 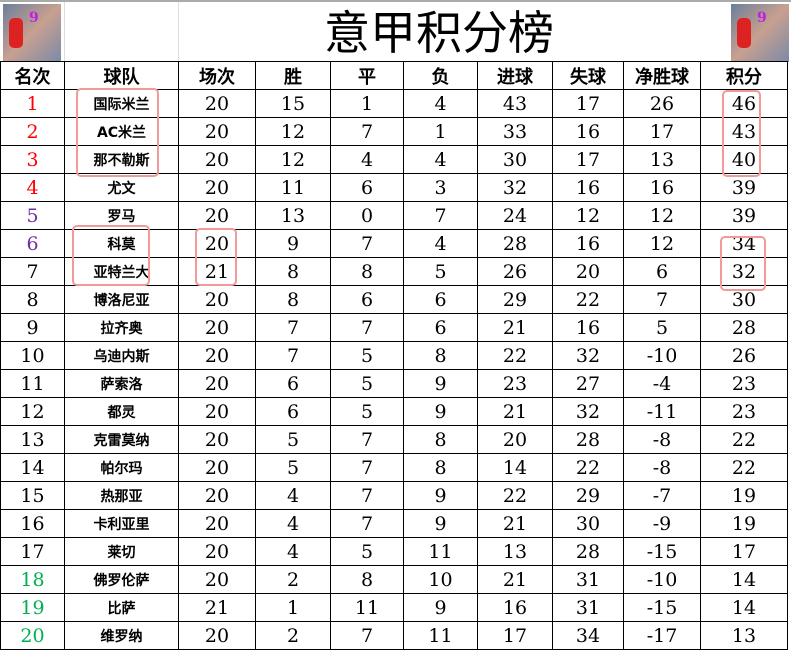 I want to click on header-team: 球队, so click(x=121, y=75).